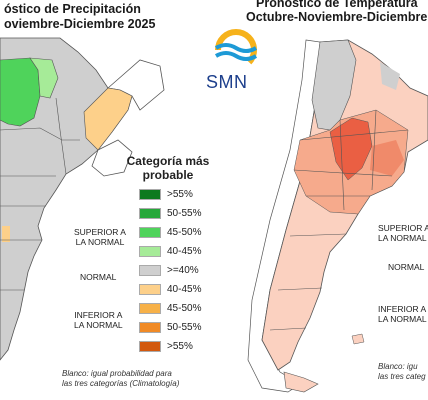 This screenshot has height=400, width=428. Describe the element at coordinates (387, 158) in the screenshot. I see `temp-salmondark-zone` at that location.